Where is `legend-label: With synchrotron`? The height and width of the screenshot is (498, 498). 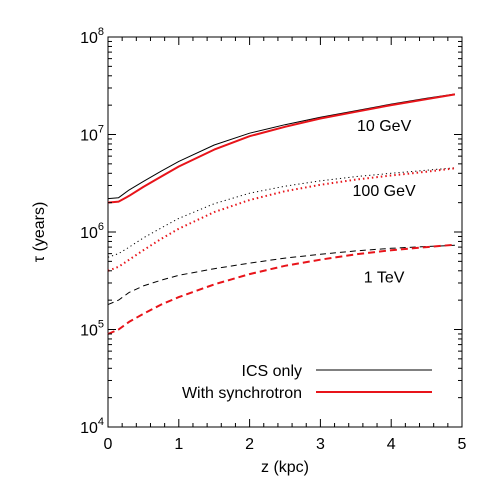 legend-label: With synchrotron is located at coordinates (242, 393).